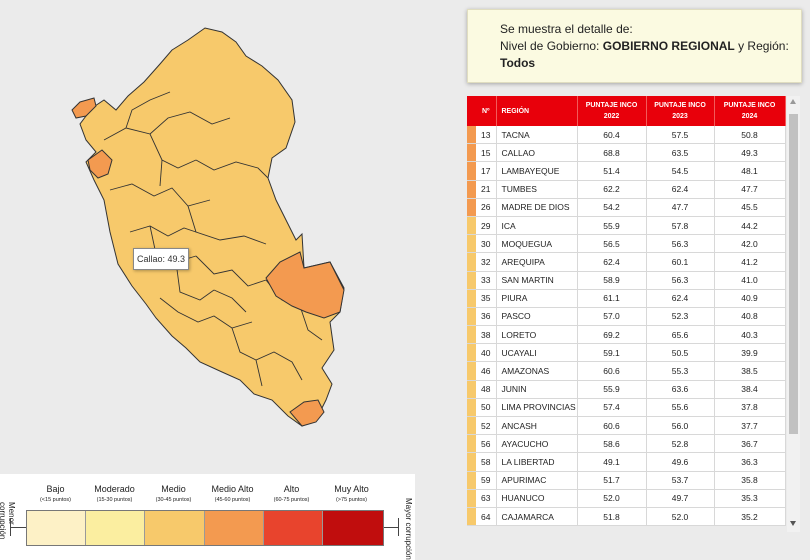  I want to click on table-row: 29 ICA 55.9 57.8 44.2, so click(626, 226).